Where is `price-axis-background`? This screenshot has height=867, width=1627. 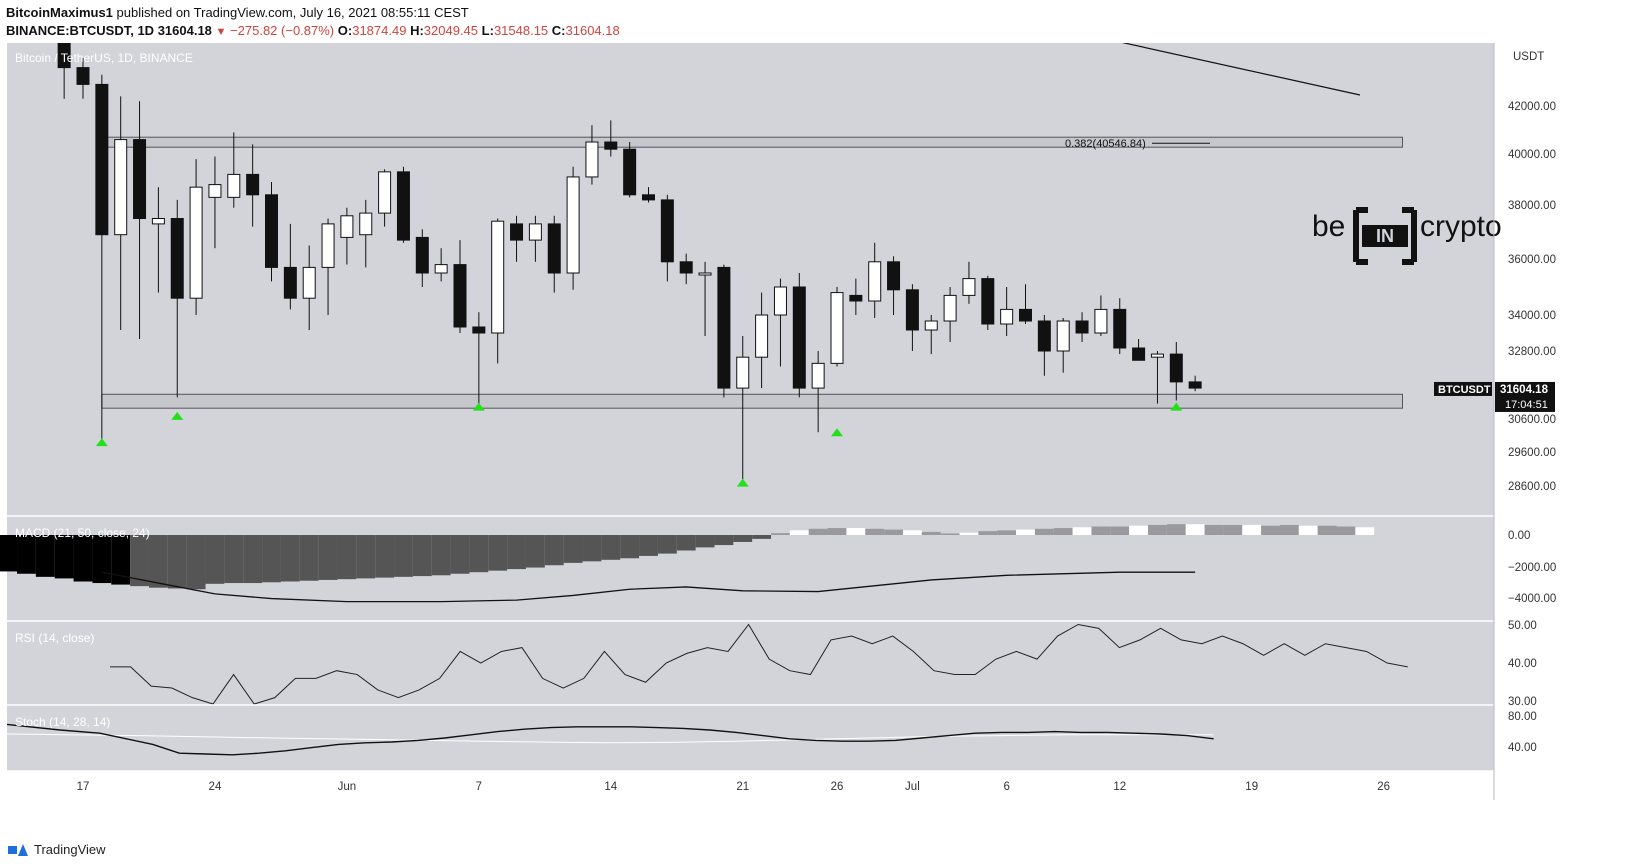 price-axis-background is located at coordinates (1530, 421).